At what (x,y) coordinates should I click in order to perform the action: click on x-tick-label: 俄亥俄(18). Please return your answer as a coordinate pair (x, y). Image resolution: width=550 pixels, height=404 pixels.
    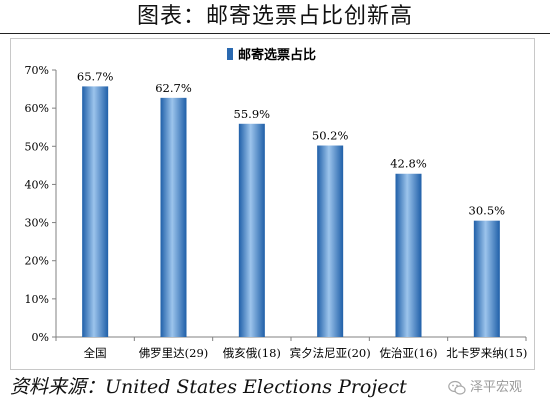
    Looking at the image, I should click on (252, 353).